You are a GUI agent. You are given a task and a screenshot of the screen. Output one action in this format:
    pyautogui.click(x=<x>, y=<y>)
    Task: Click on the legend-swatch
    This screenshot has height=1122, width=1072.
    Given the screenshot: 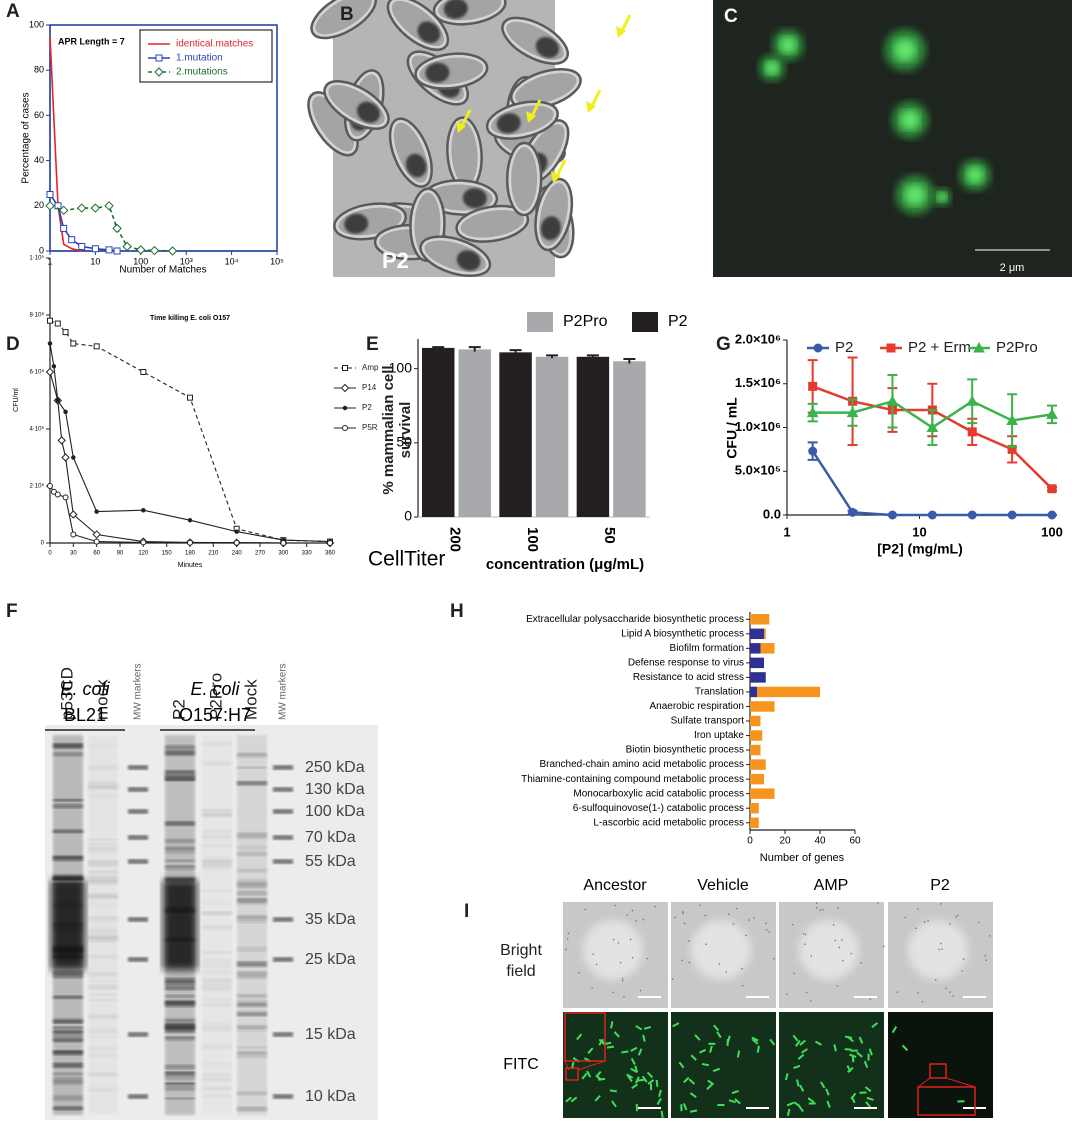 What is the action you would take?
    pyautogui.click(x=645, y=322)
    